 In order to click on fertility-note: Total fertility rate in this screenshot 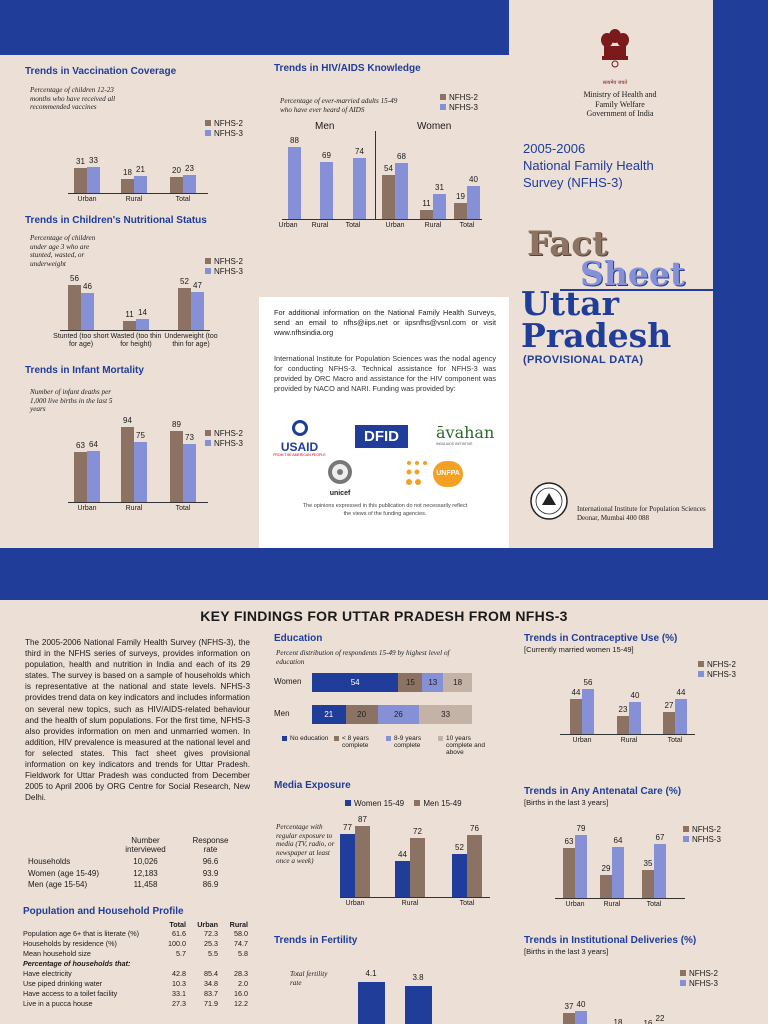, I will do `click(309, 978)`.